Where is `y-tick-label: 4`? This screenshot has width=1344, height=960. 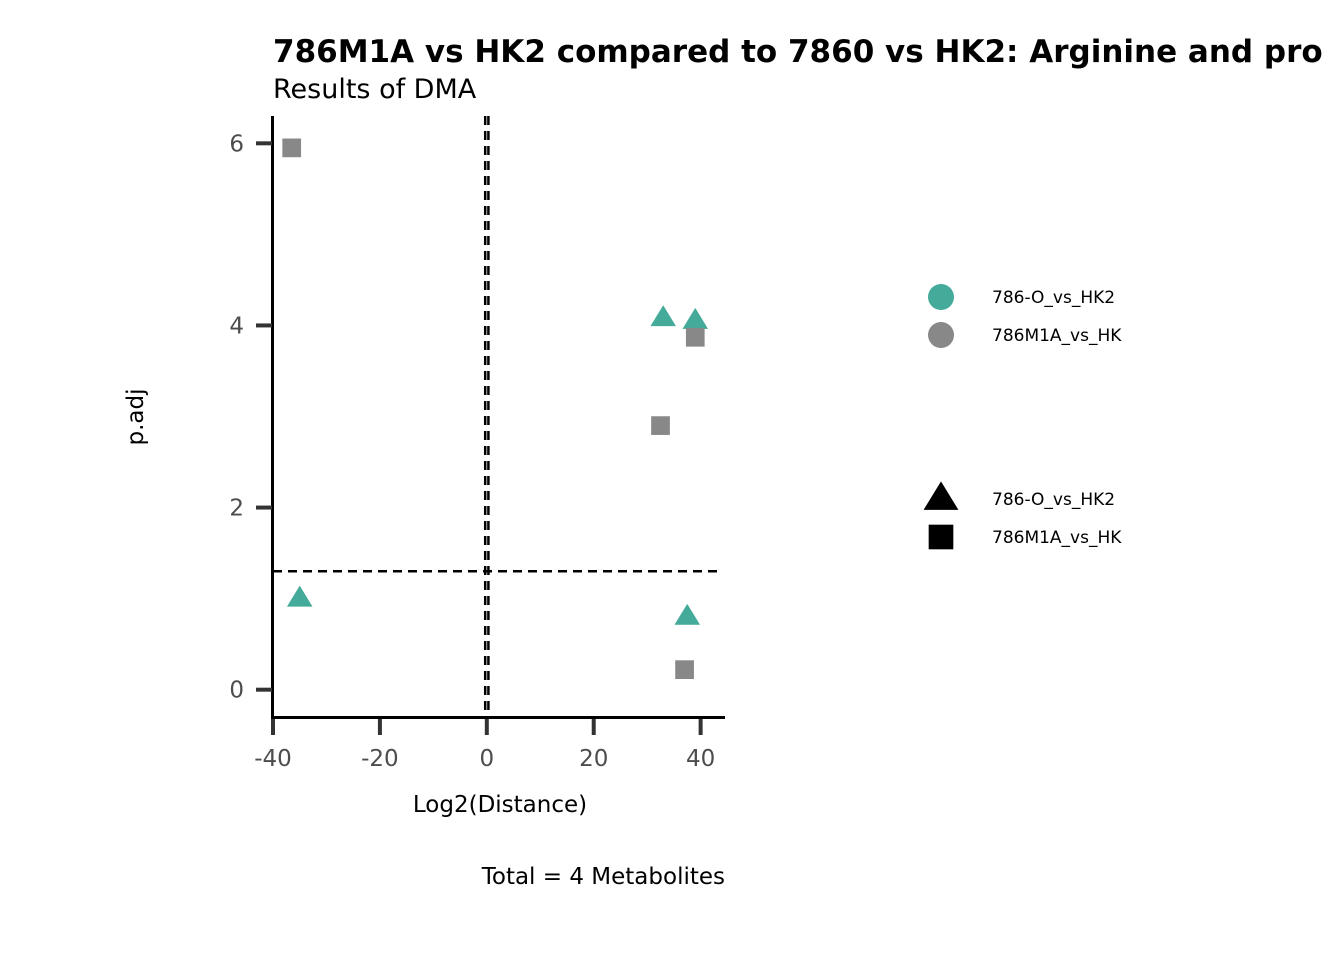
y-tick-label: 4 is located at coordinates (236, 326).